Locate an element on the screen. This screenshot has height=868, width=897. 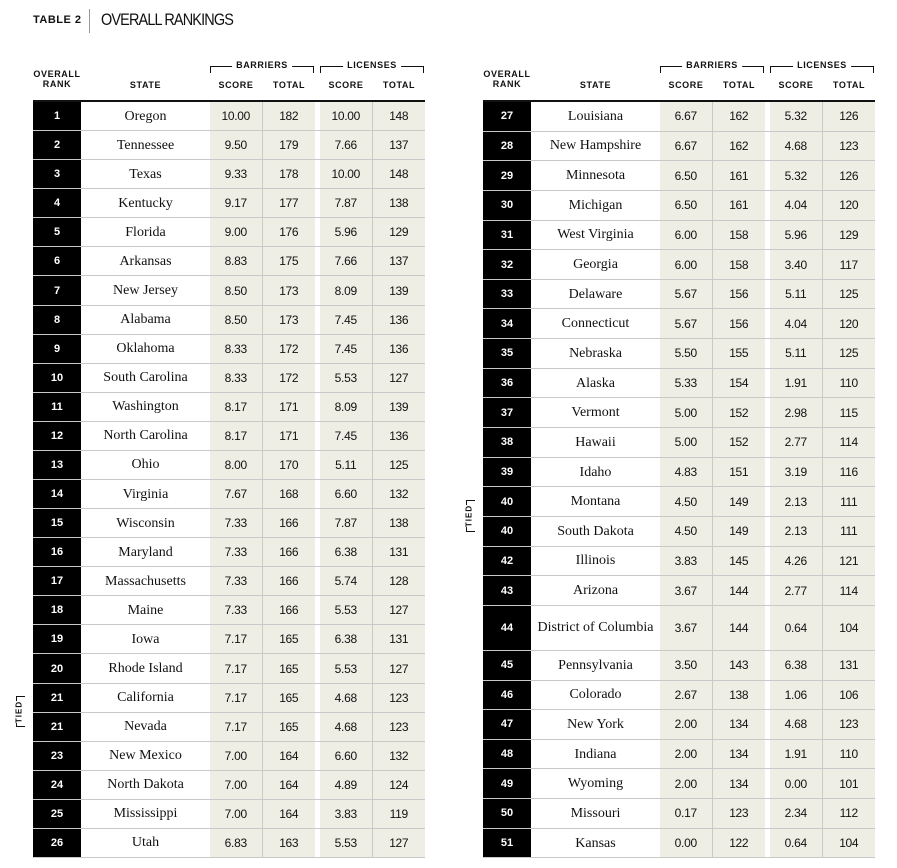
table-row: 25 Mississippi 7.00 164 3.83 119 is located at coordinates (229, 814).